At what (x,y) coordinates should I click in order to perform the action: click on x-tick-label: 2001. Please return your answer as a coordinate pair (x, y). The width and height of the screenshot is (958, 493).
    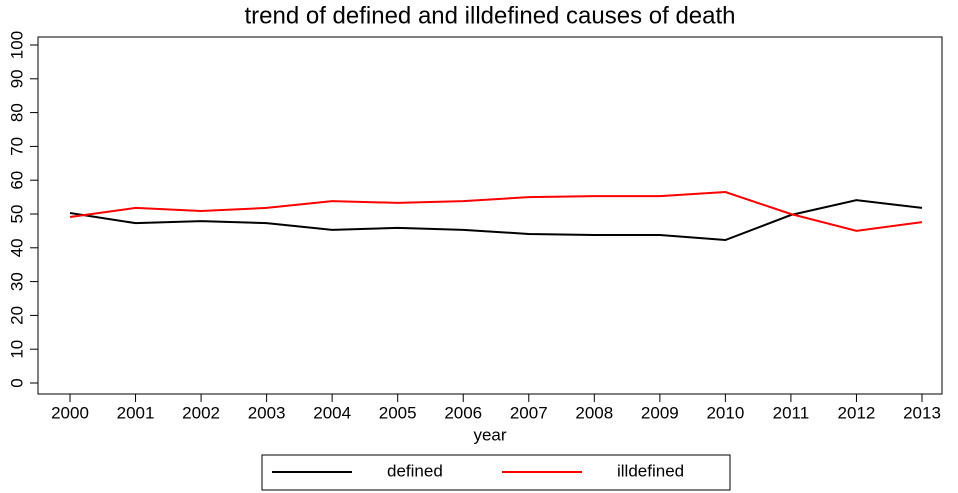
    Looking at the image, I should click on (136, 412).